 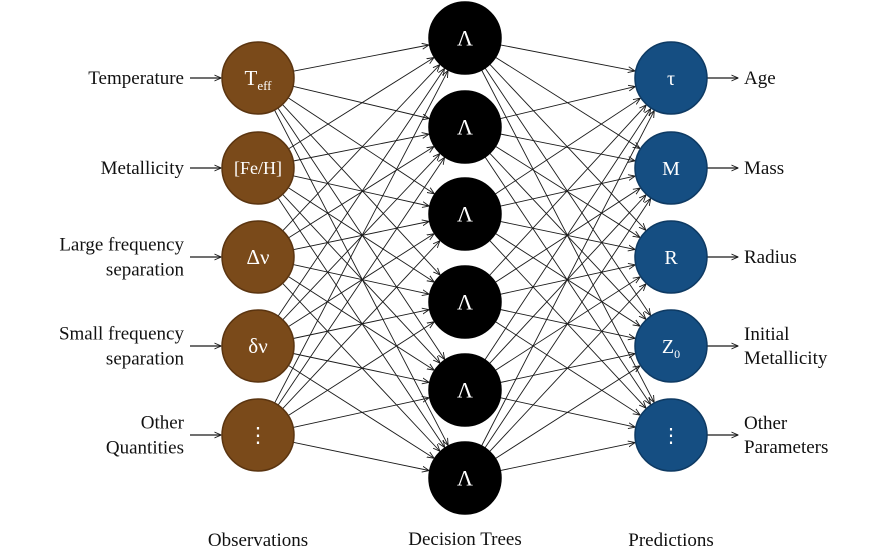 What do you see at coordinates (766, 423) in the screenshot?
I see `prediction-label-other: Other` at bounding box center [766, 423].